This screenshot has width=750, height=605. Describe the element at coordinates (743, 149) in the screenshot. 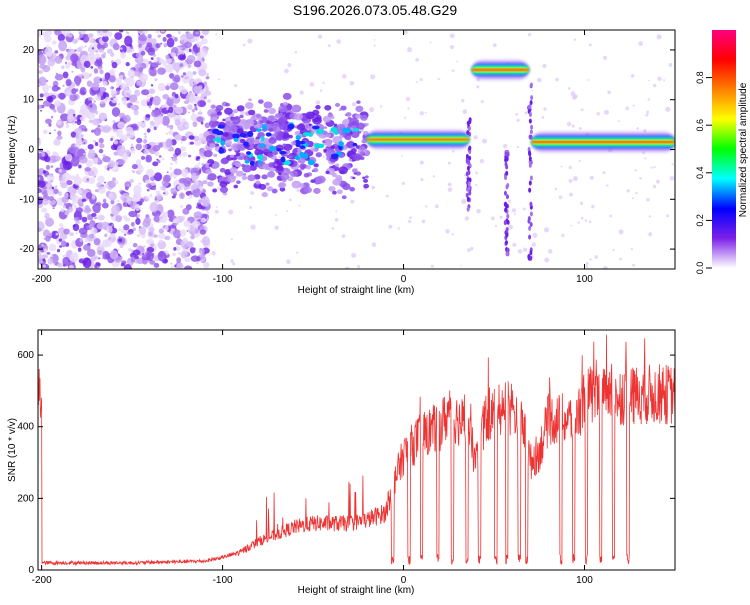

I see `colorbar-label: Normalized spectral amplitude` at that location.